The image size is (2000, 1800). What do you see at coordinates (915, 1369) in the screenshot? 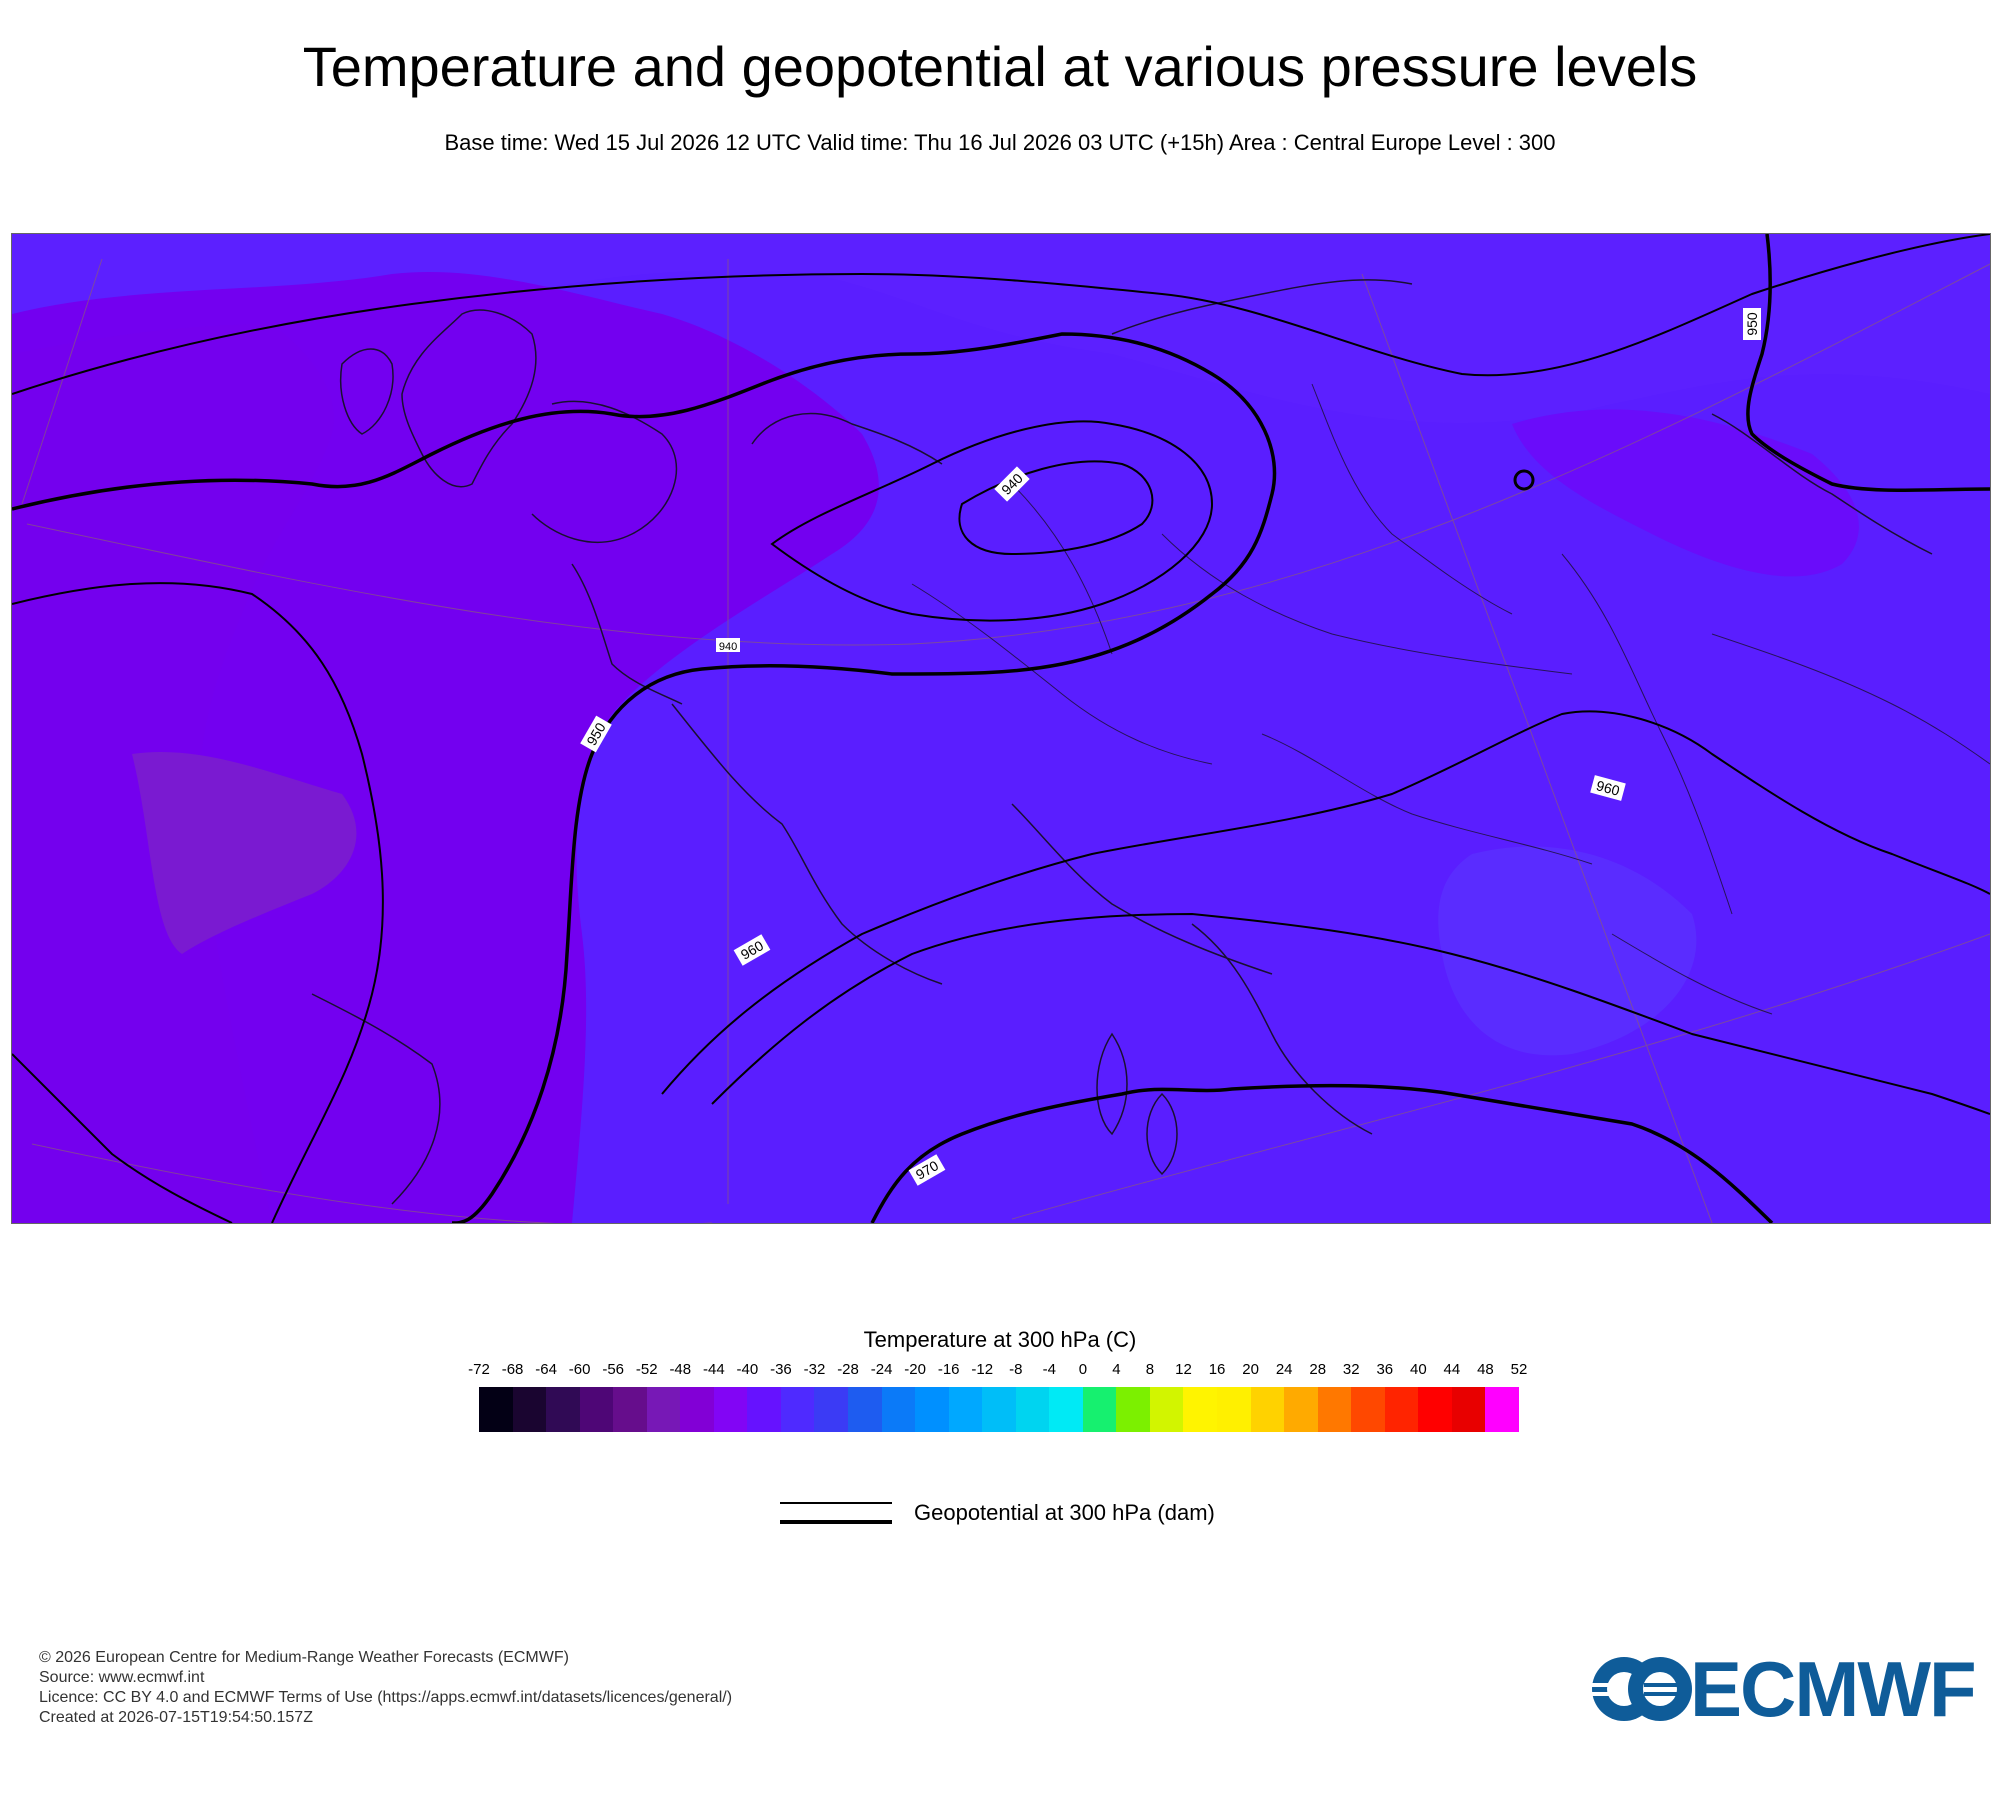
I see `colorbar-tick-label: -20` at bounding box center [915, 1369].